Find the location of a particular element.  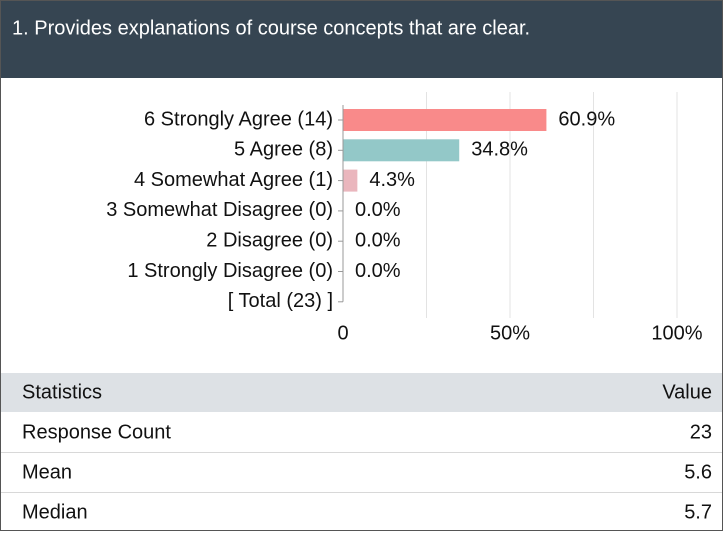

table-cell: 5.6 is located at coordinates (698, 472).